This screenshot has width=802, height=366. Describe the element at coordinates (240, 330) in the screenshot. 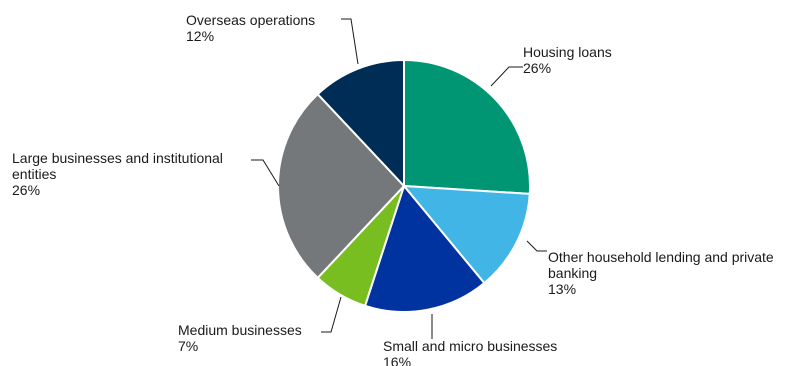

I see `slice-name-label: Medium businesses` at that location.